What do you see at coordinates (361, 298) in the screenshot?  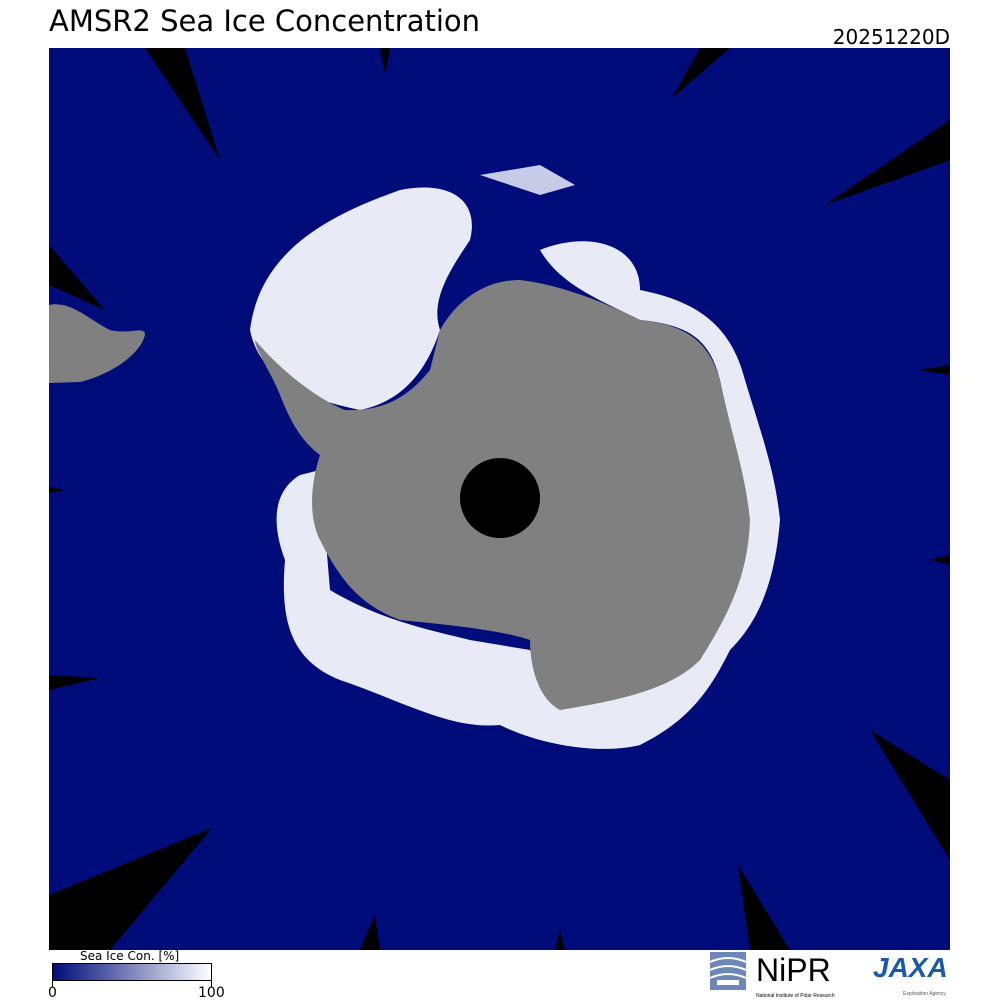 I see `weddell-sea-ice` at bounding box center [361, 298].